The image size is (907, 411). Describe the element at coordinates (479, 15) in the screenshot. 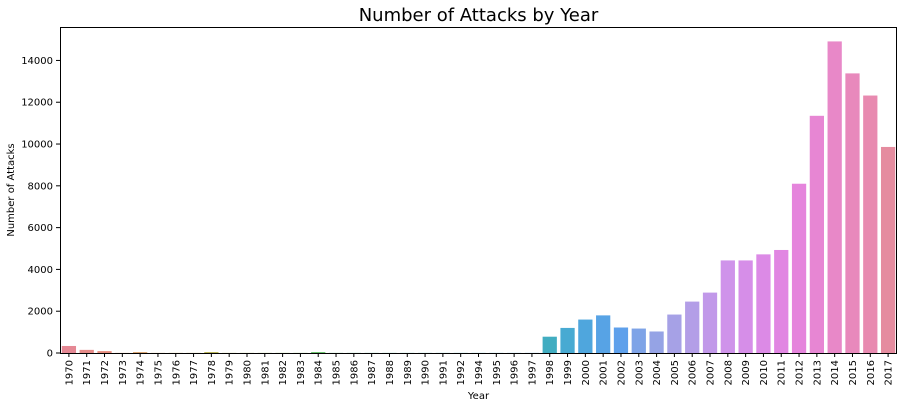

I see `chart-title: Number of Attacks by Year` at that location.